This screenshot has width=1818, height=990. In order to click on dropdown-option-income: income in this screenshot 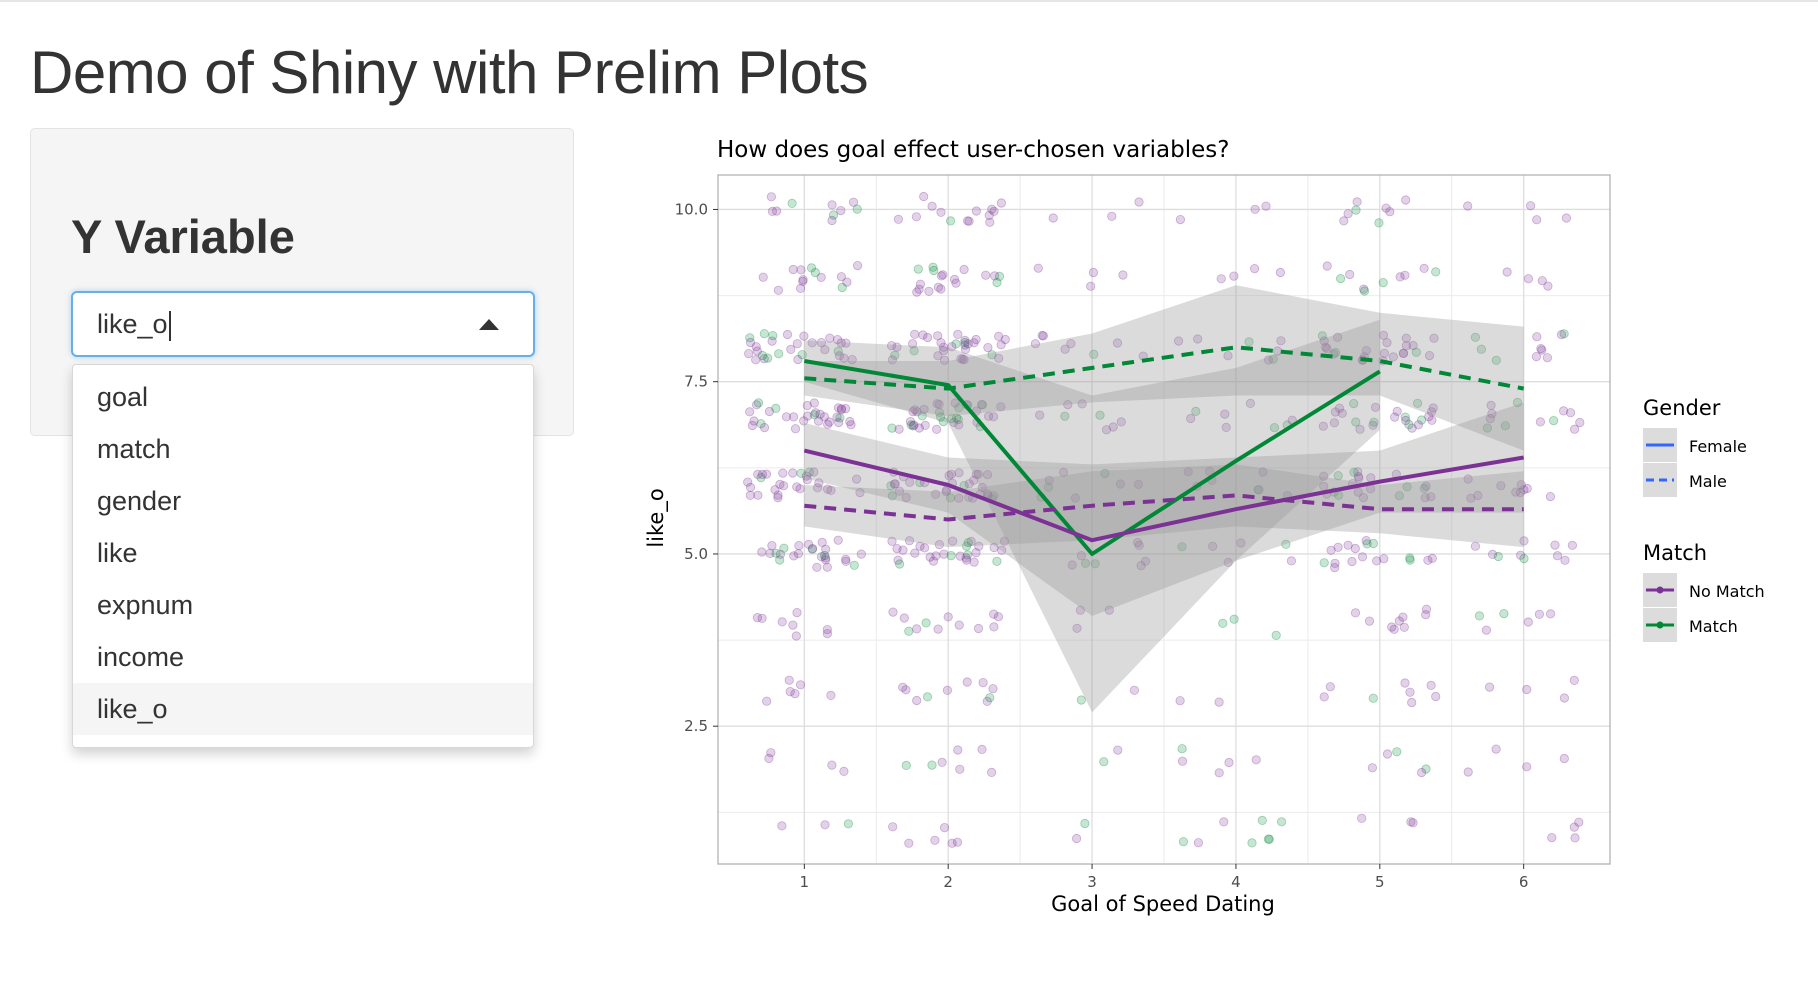, I will do `click(141, 657)`.